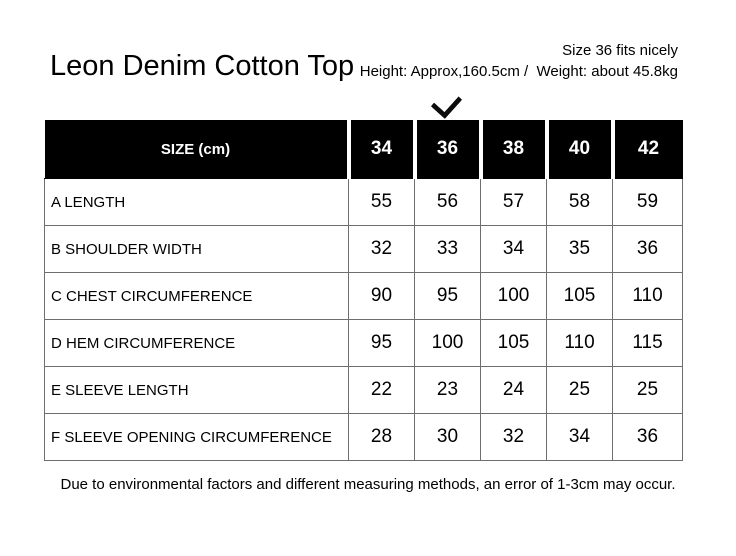 This screenshot has height=556, width=736. What do you see at coordinates (513, 390) in the screenshot?
I see `size-value: 24` at bounding box center [513, 390].